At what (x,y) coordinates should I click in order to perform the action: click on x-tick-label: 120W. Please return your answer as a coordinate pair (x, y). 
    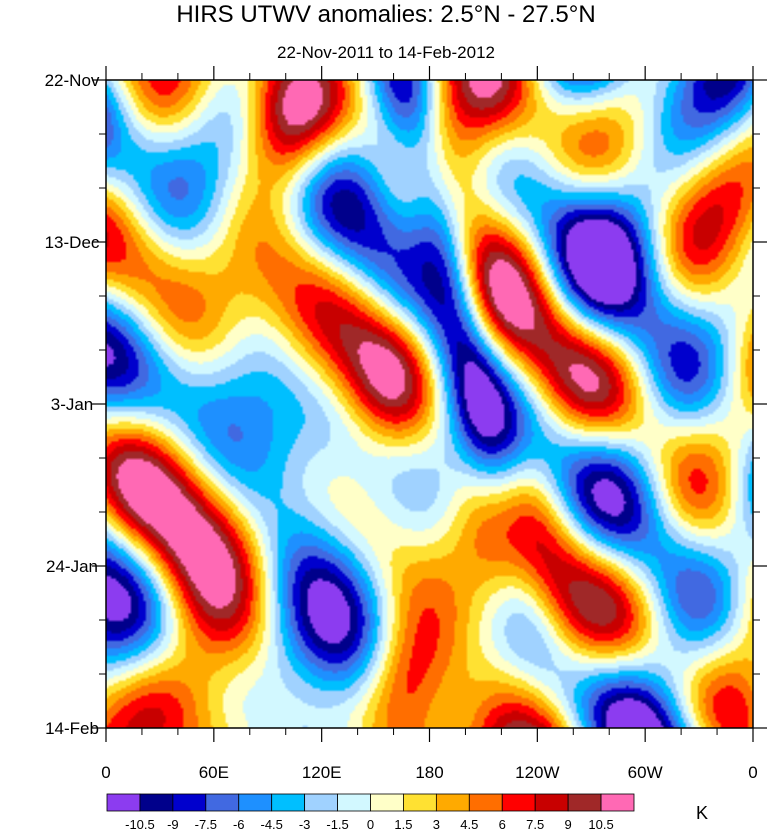
    Looking at the image, I should click on (537, 772).